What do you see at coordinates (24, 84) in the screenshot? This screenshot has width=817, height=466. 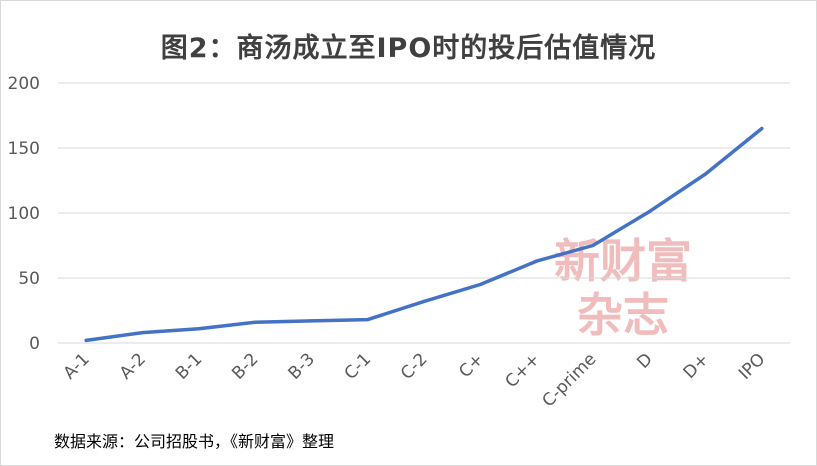 I see `y-tick-label: 200` at bounding box center [24, 84].